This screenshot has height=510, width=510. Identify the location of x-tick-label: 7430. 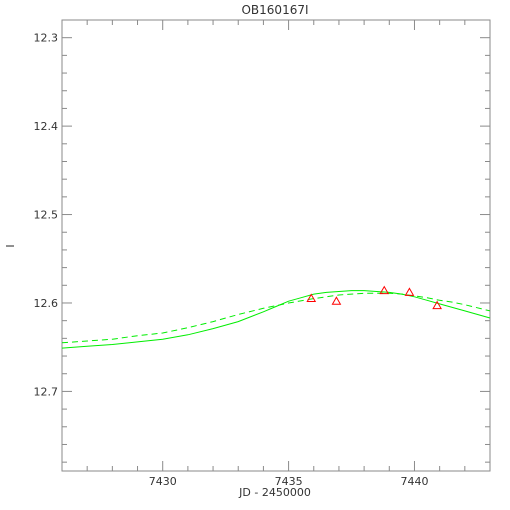
(163, 481).